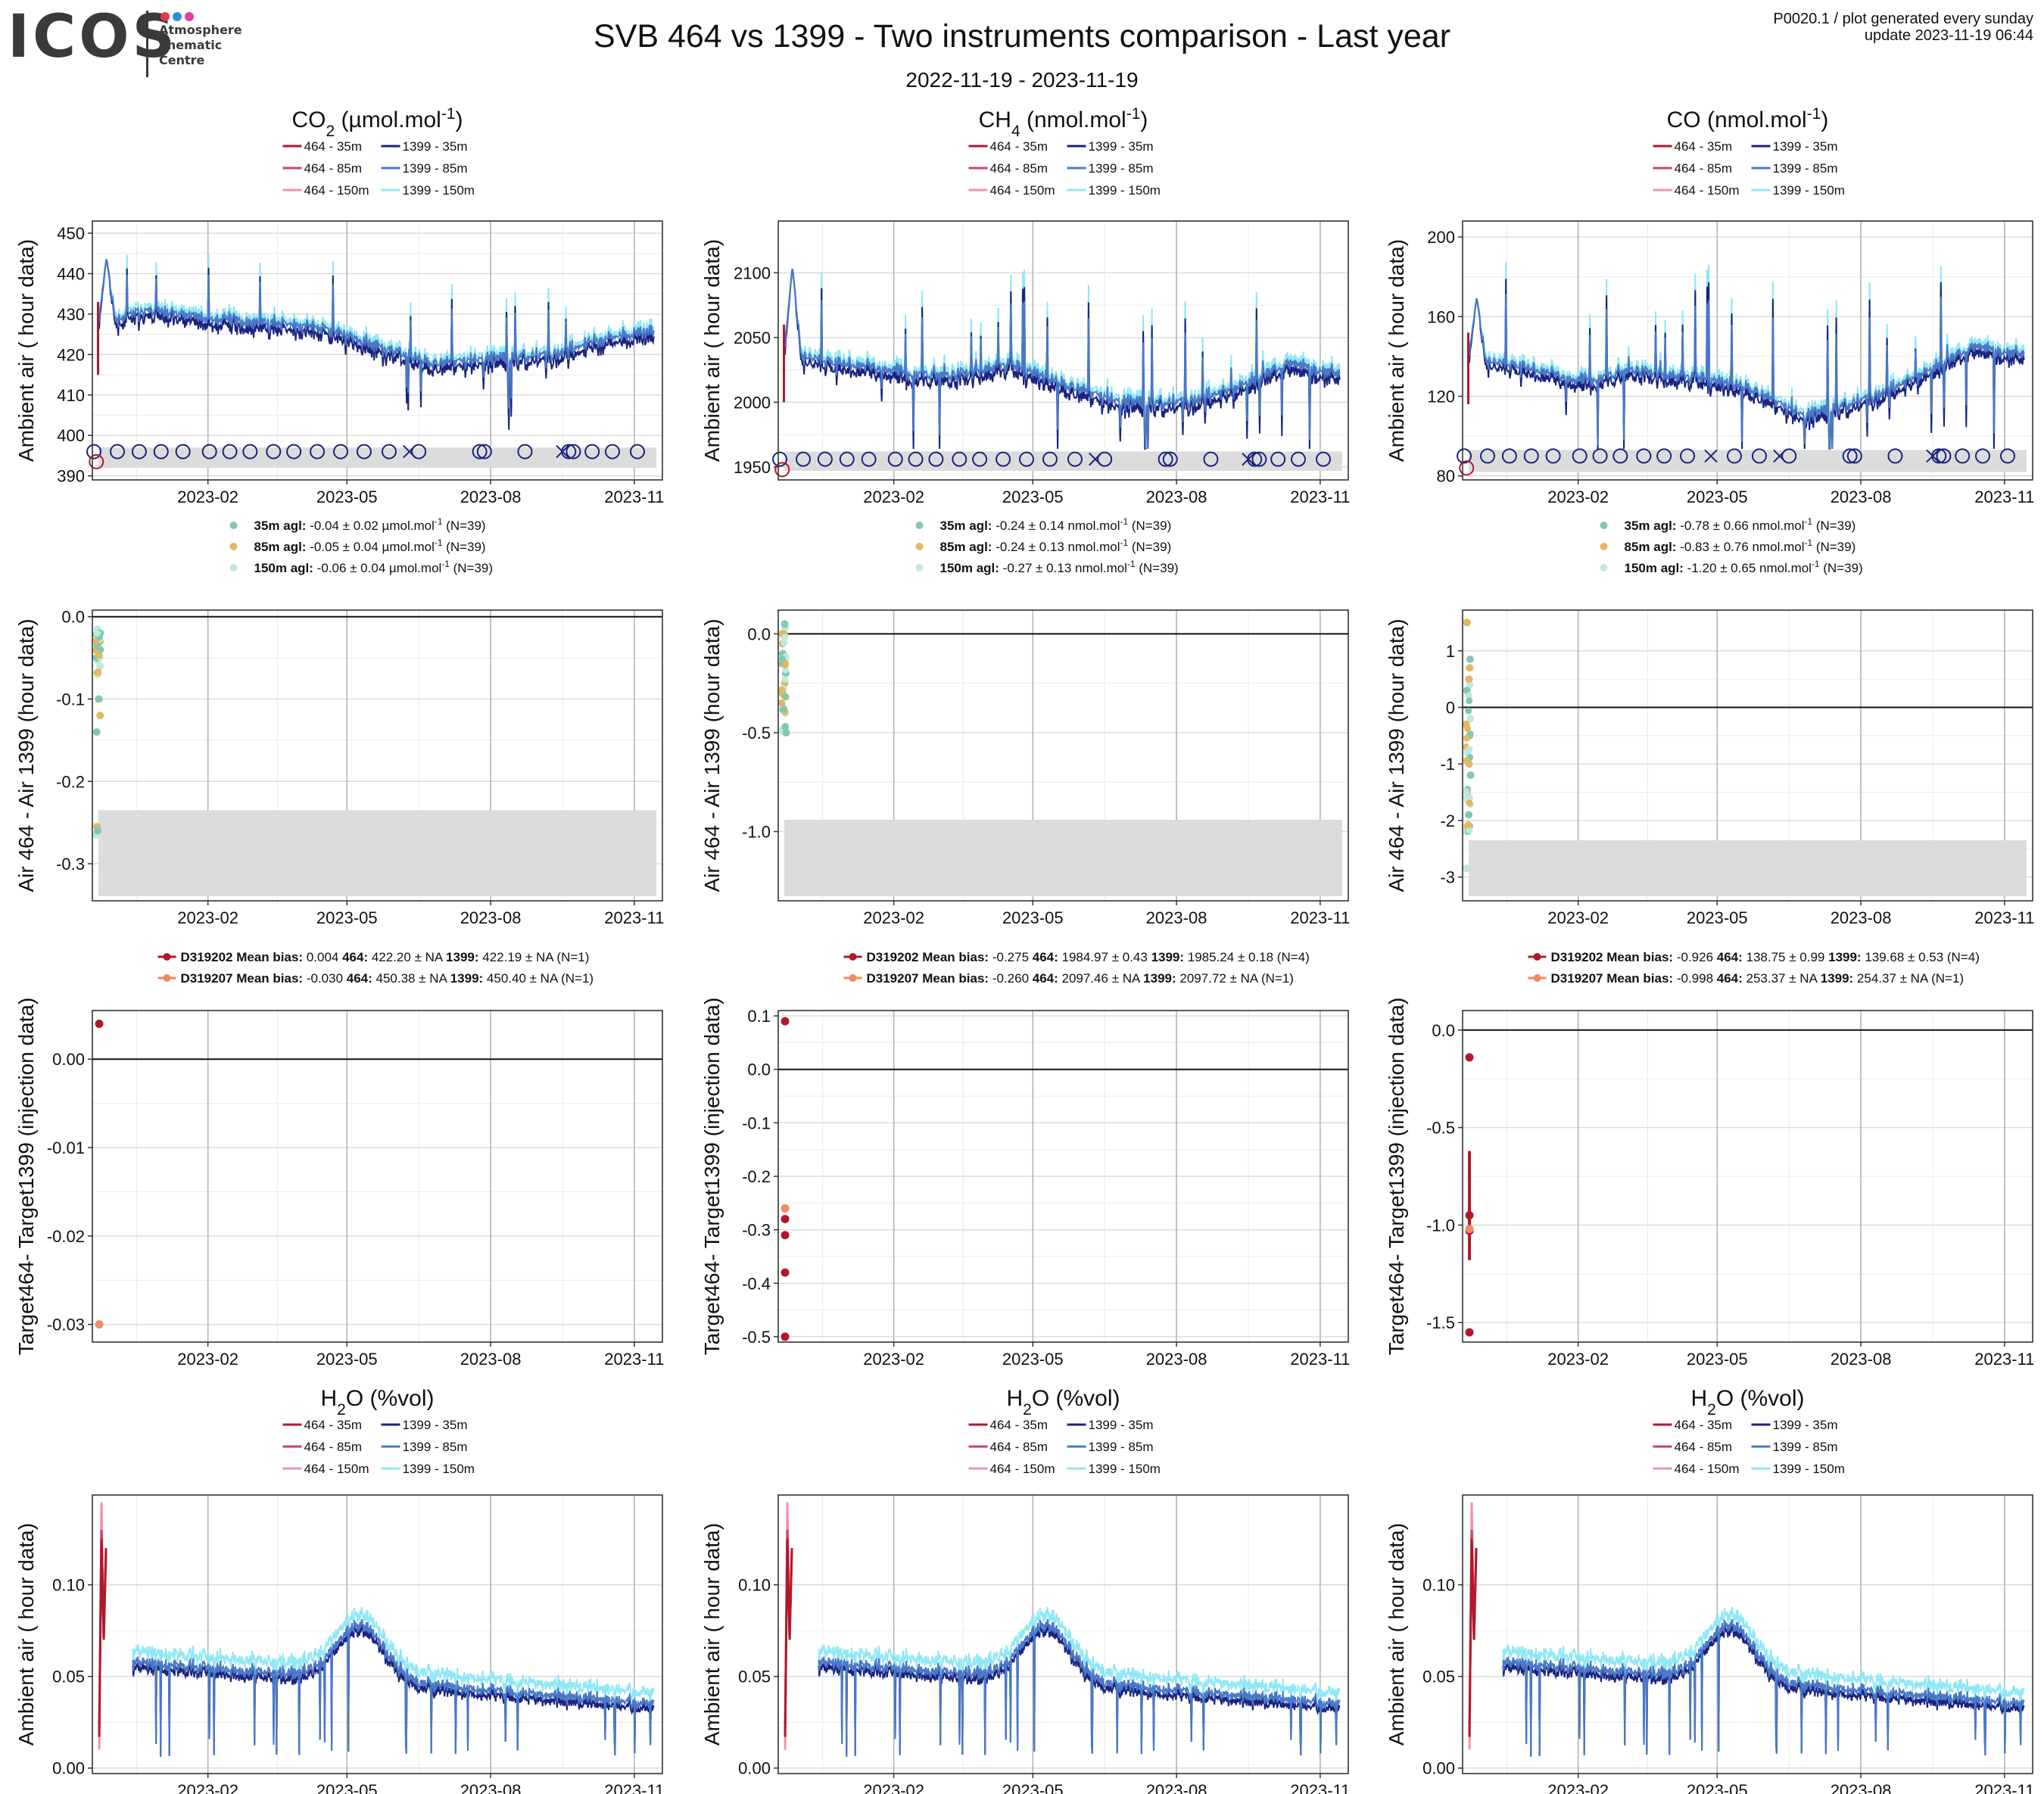 The image size is (2044, 1794). I want to click on r3c2-y-tick-label: 0.05, so click(1438, 1677).